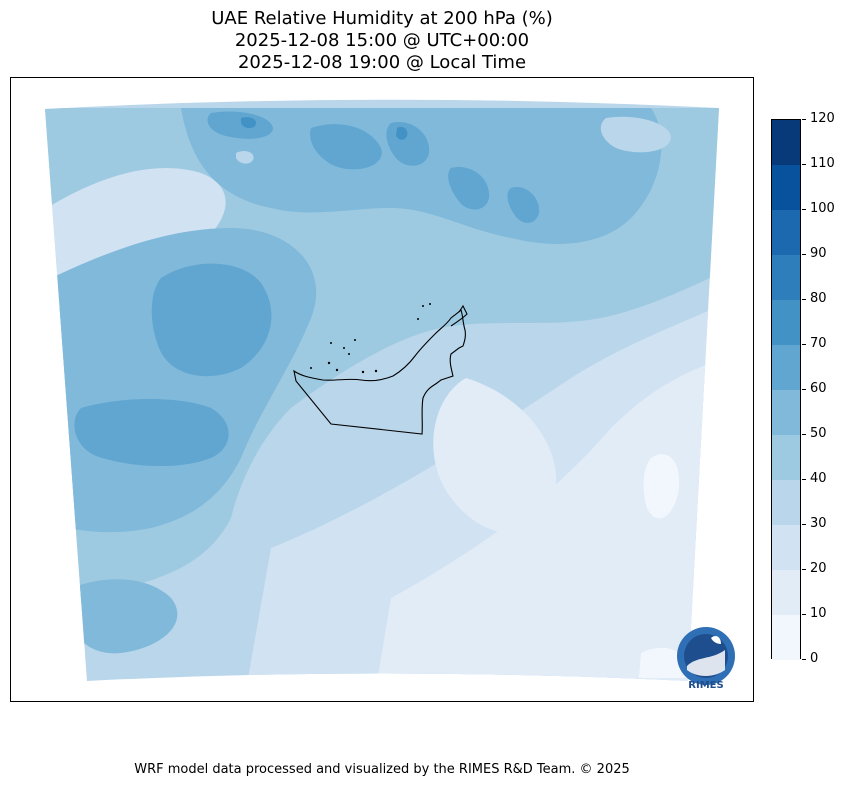 The width and height of the screenshot is (844, 788). Describe the element at coordinates (402, 133) in the screenshot. I see `rh-fill-70-80-streak` at that location.